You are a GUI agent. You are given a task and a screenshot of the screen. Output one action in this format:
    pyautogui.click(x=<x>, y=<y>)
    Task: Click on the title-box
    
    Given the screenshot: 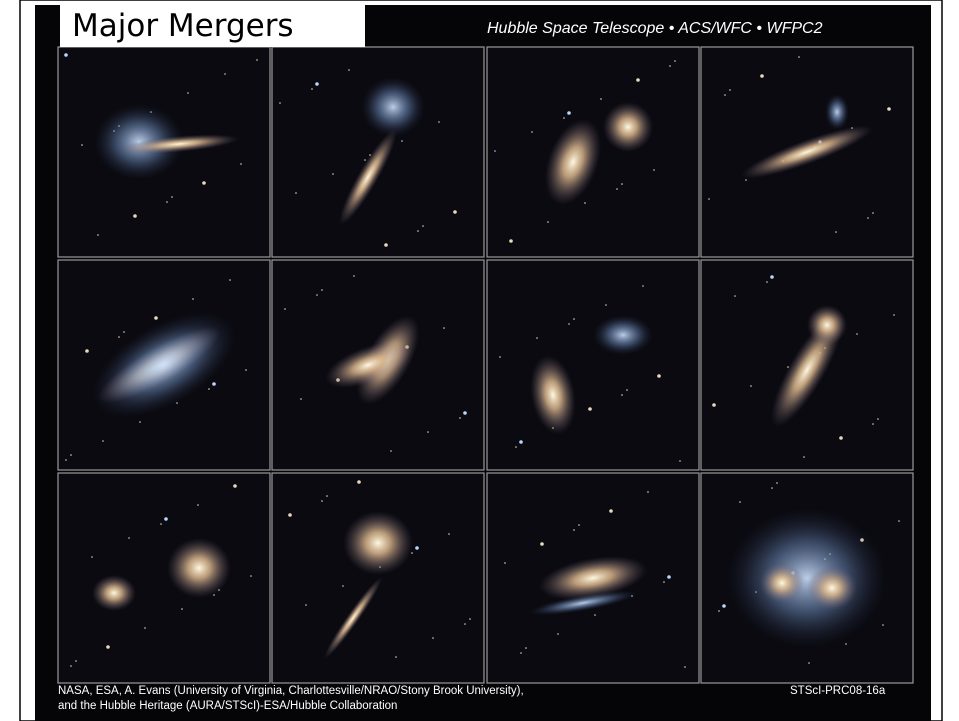 What is the action you would take?
    pyautogui.click(x=212, y=26)
    